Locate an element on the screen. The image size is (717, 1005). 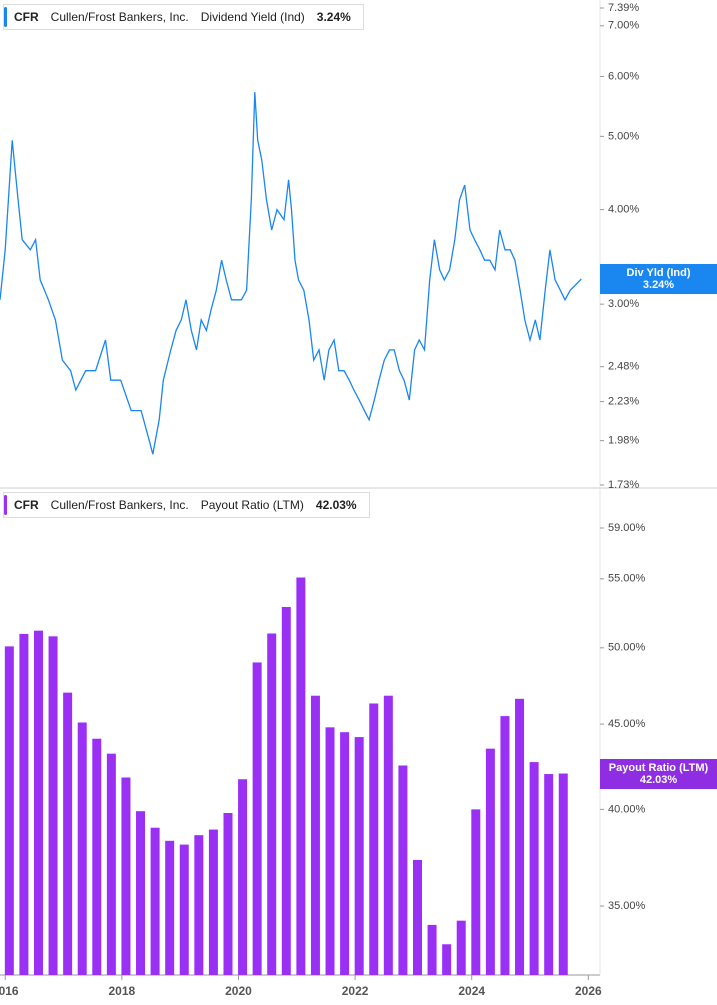
y-tick-label: 1.98% is located at coordinates (623, 441).